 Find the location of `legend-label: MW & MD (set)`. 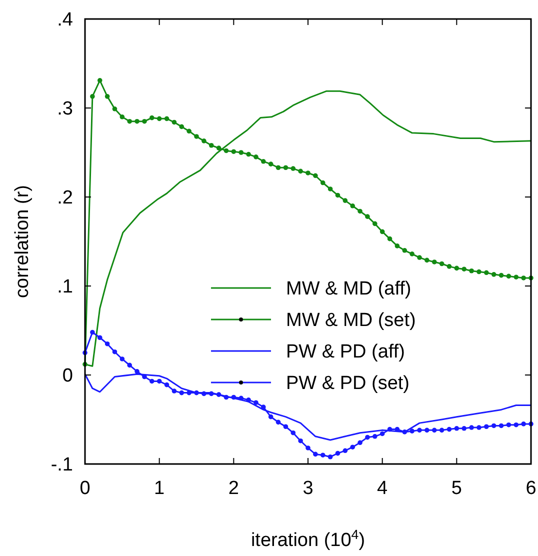

legend-label: MW & MD (set) is located at coordinates (351, 321).